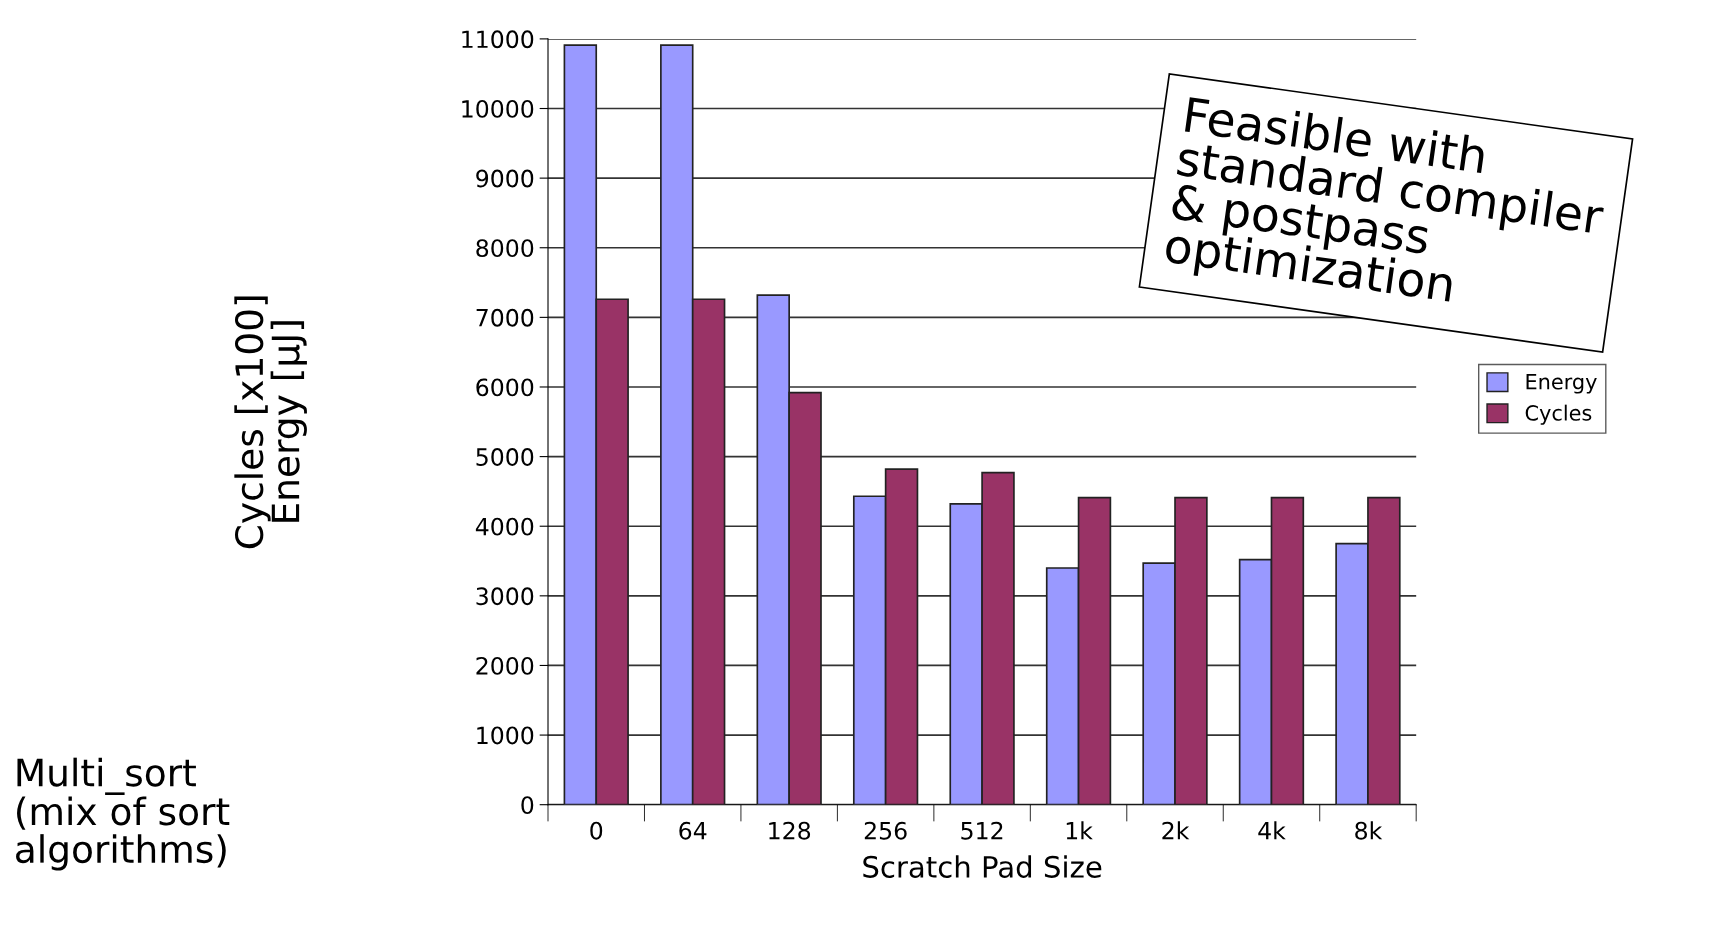 The image size is (1726, 926). I want to click on x-tick-label: 512, so click(982, 830).